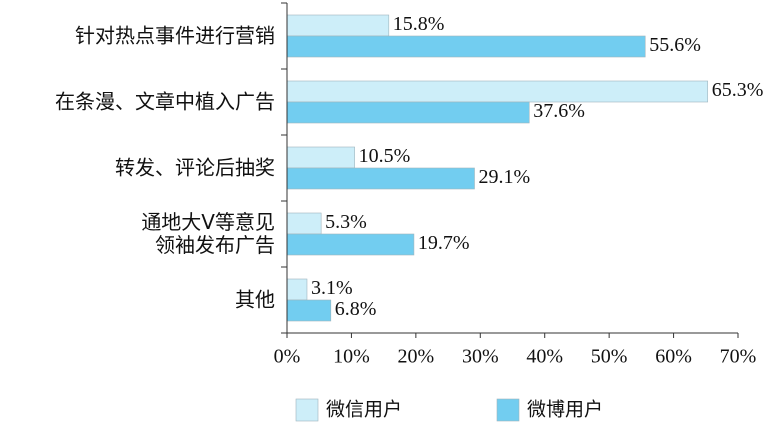  Describe the element at coordinates (419, 24) in the screenshot. I see `value-label: 15.8%` at that location.